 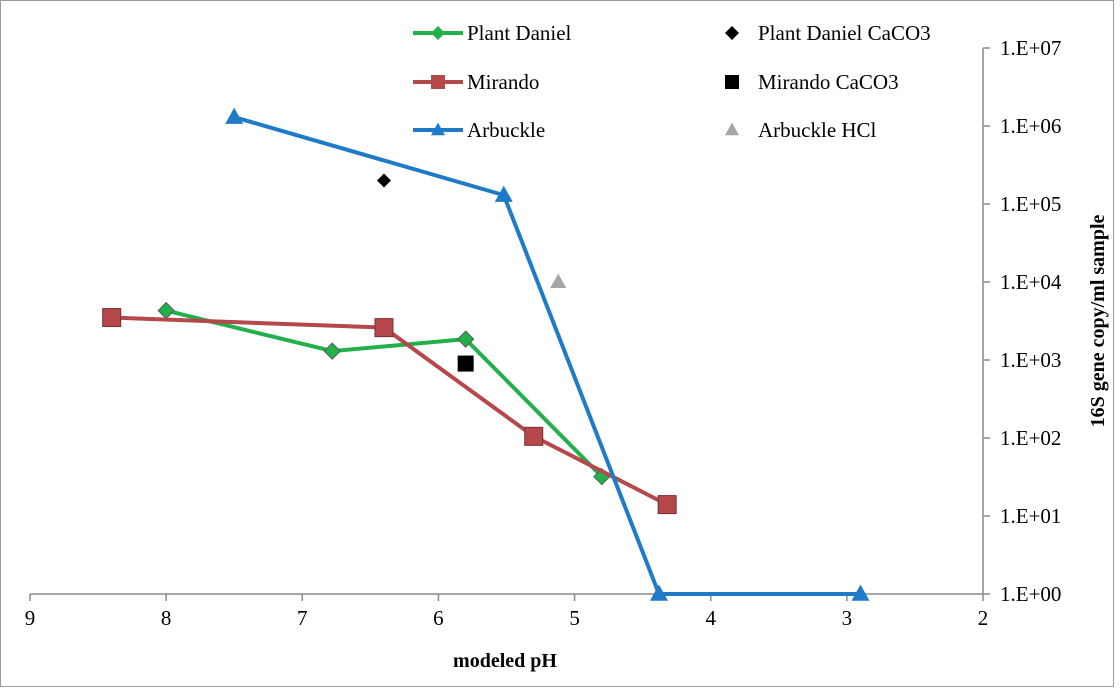 I want to click on legend-item: Plant Daniel, so click(x=492, y=33).